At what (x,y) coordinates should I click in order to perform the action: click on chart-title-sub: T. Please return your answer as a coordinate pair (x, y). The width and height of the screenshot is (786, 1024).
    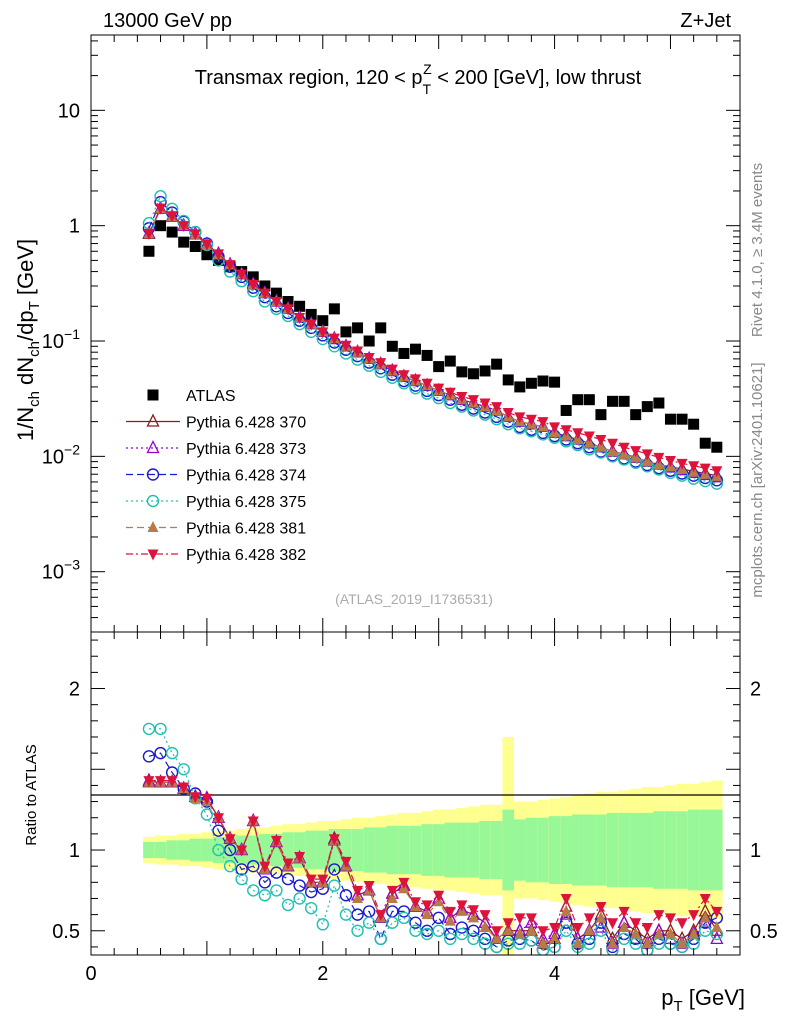
    Looking at the image, I should click on (427, 89).